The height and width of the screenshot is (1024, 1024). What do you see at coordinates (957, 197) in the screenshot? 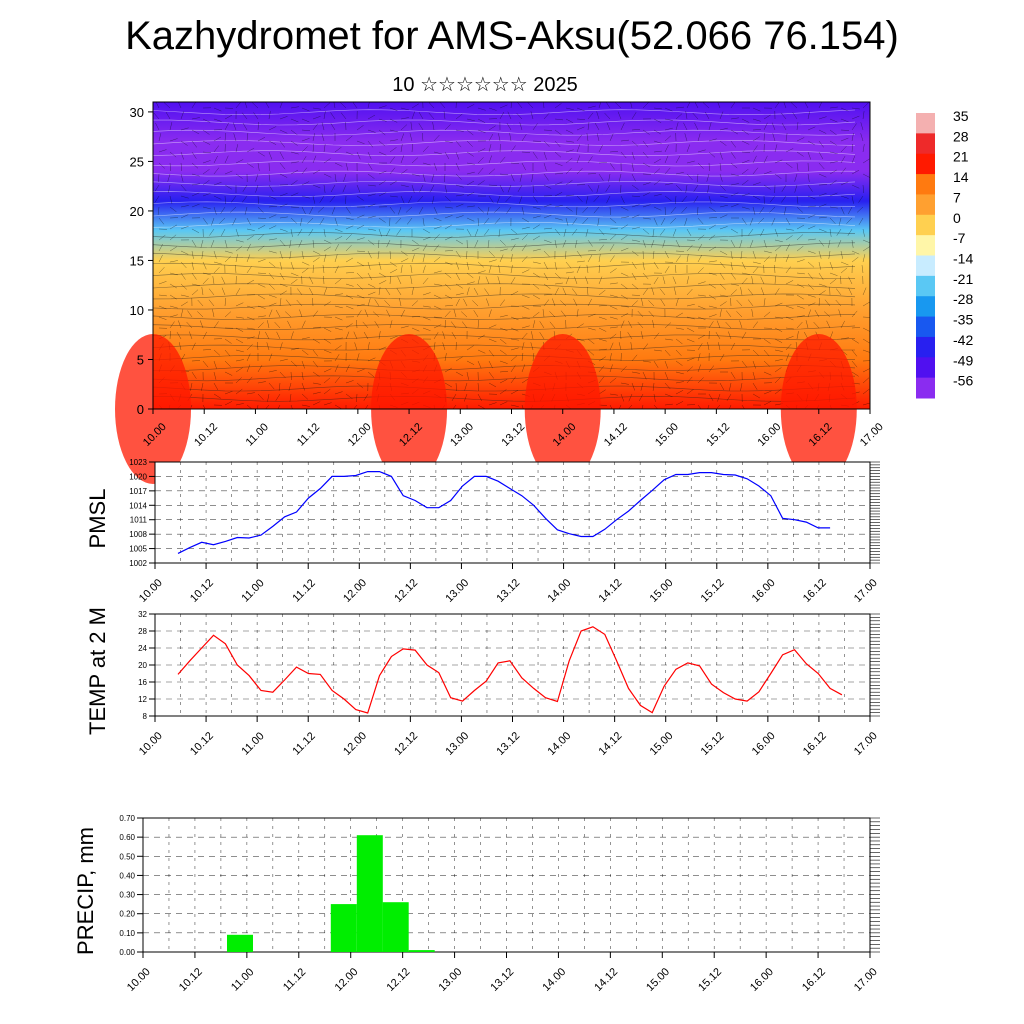
I see `colorbar-label: 7` at bounding box center [957, 197].